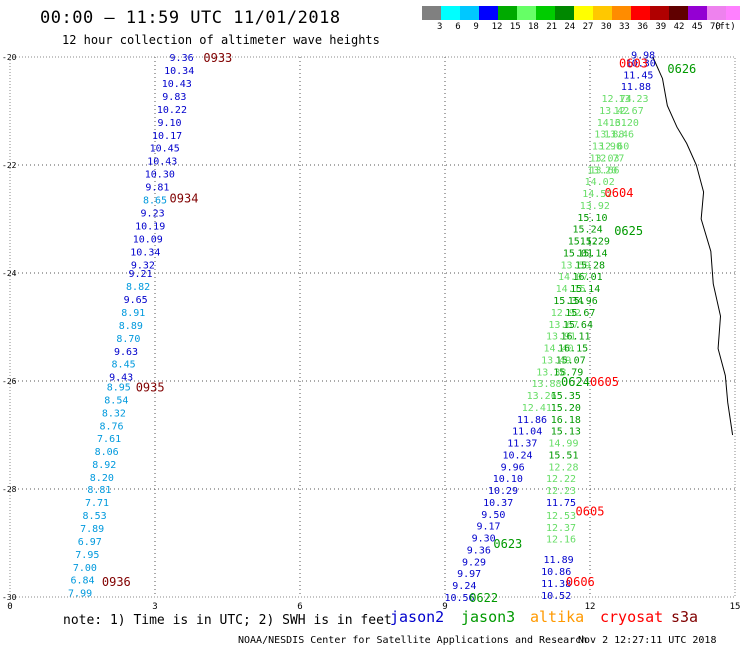  Describe the element at coordinates (557, 617) in the screenshot. I see `legend-entry-altika: altika` at that location.